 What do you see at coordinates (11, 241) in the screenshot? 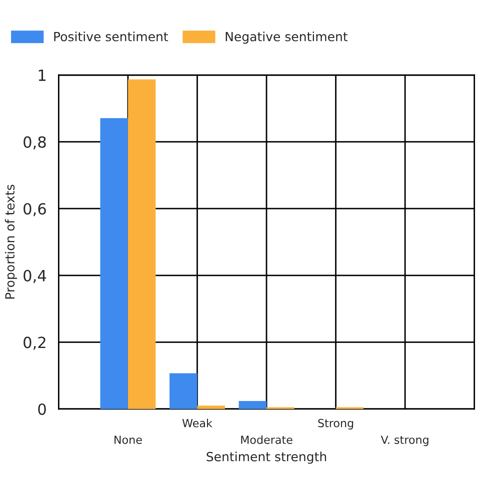
I see `y-axis-title: Proportion of texts` at bounding box center [11, 241].